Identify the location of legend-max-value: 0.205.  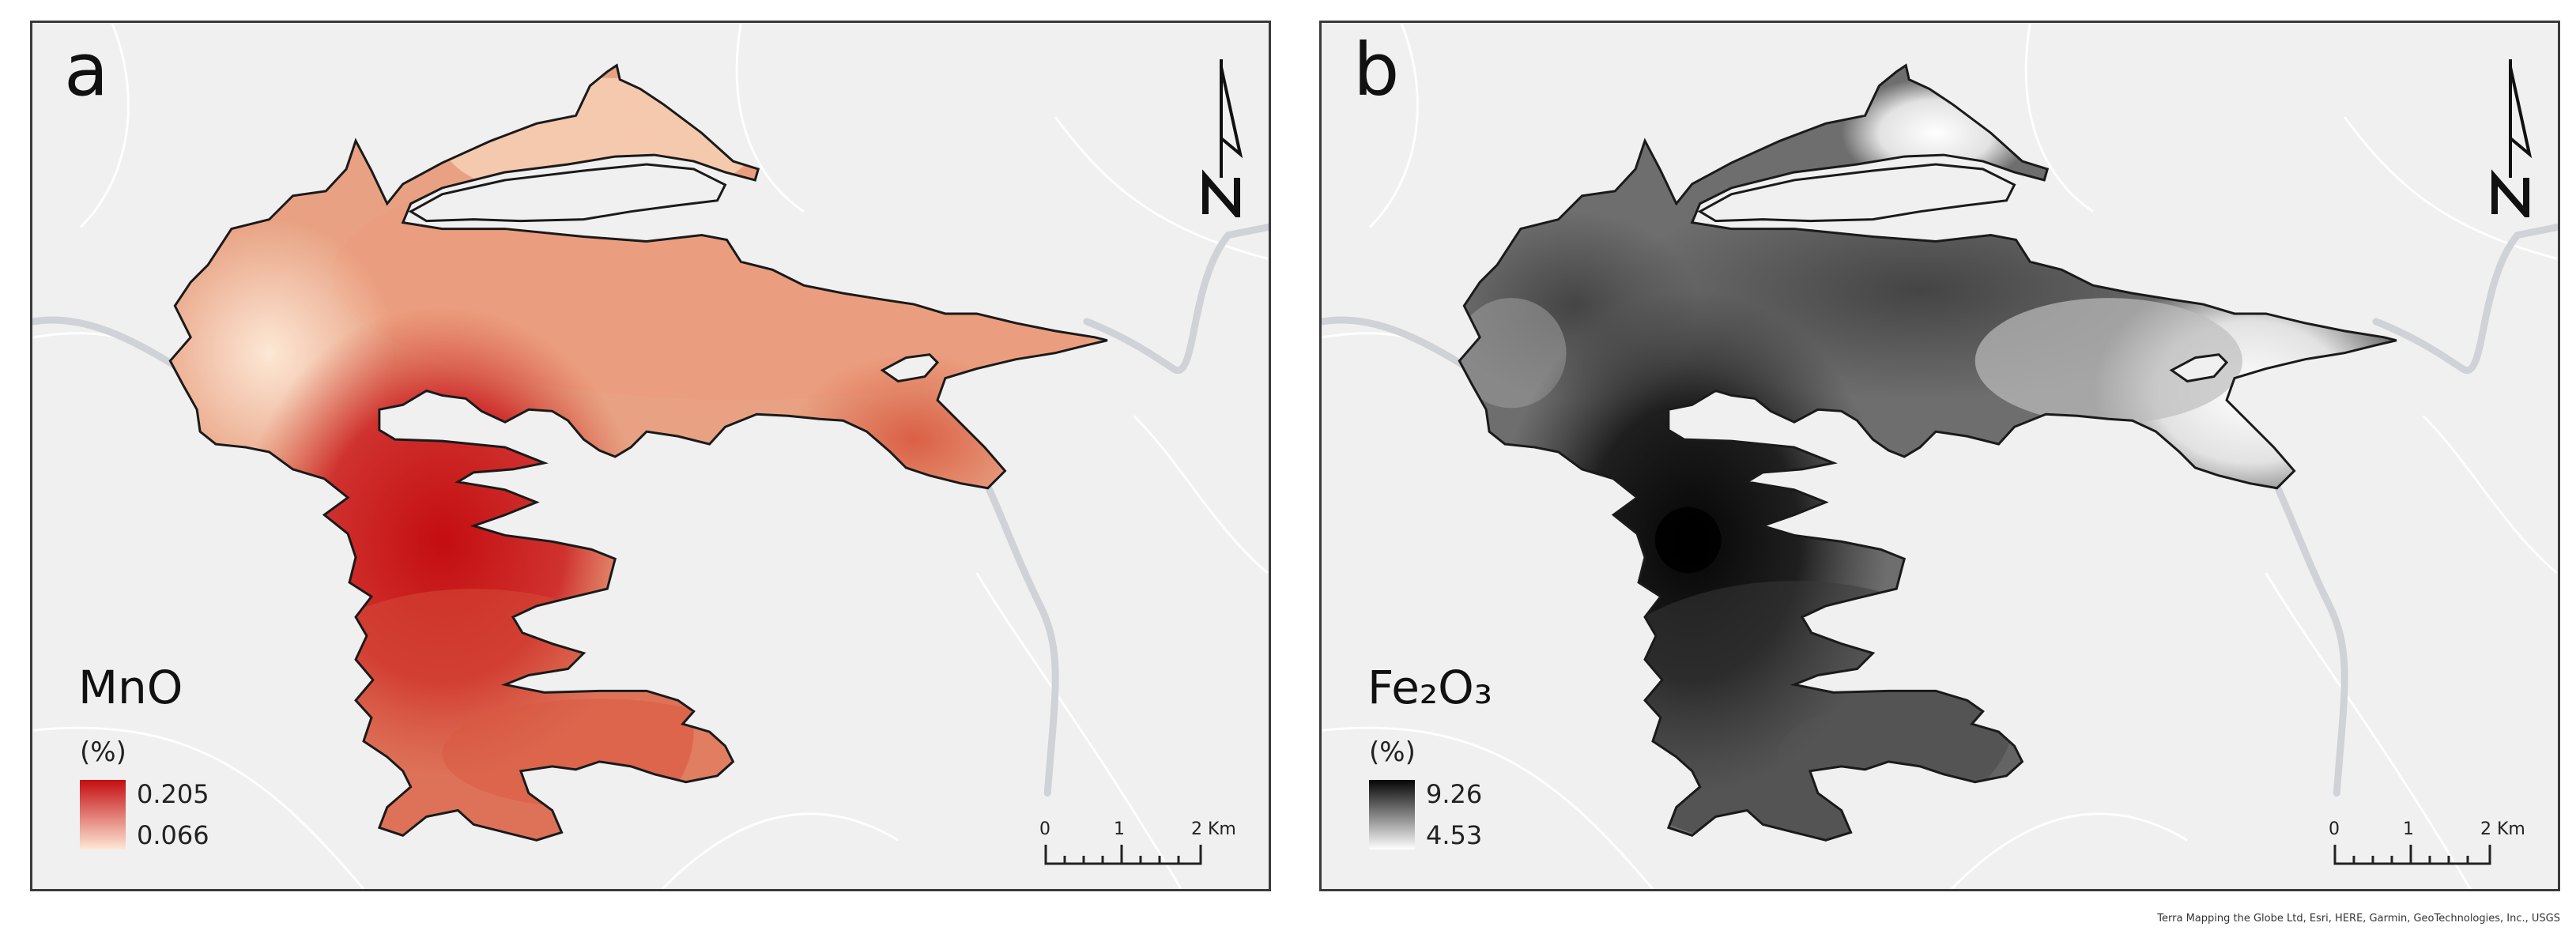
(173, 794).